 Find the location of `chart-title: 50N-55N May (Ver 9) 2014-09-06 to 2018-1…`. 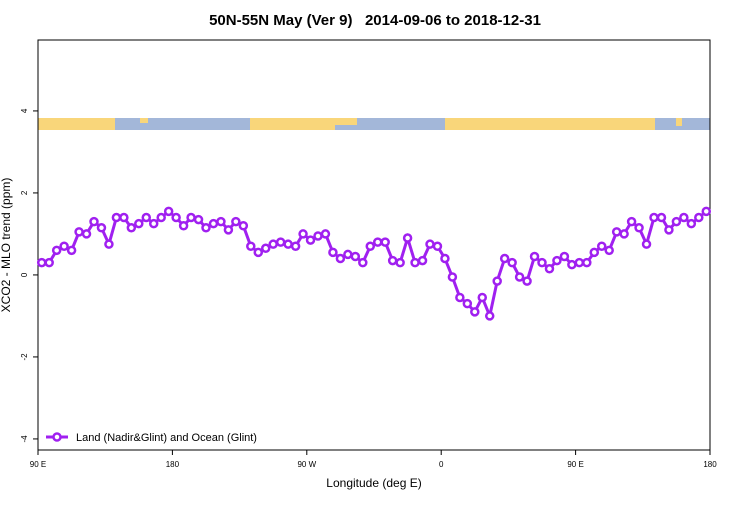

chart-title: 50N-55N May (Ver 9) 2014-09-06 to 2018-1… is located at coordinates (375, 20).